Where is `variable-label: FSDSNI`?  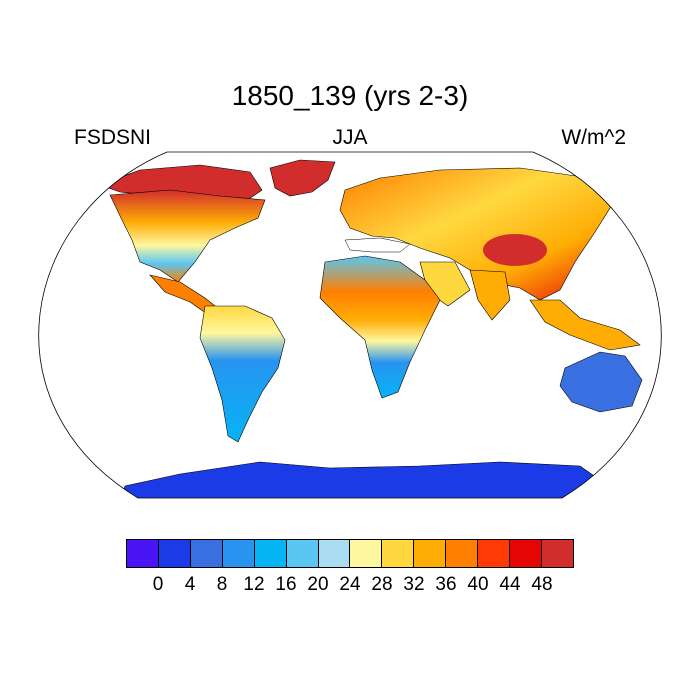 variable-label: FSDSNI is located at coordinates (113, 137).